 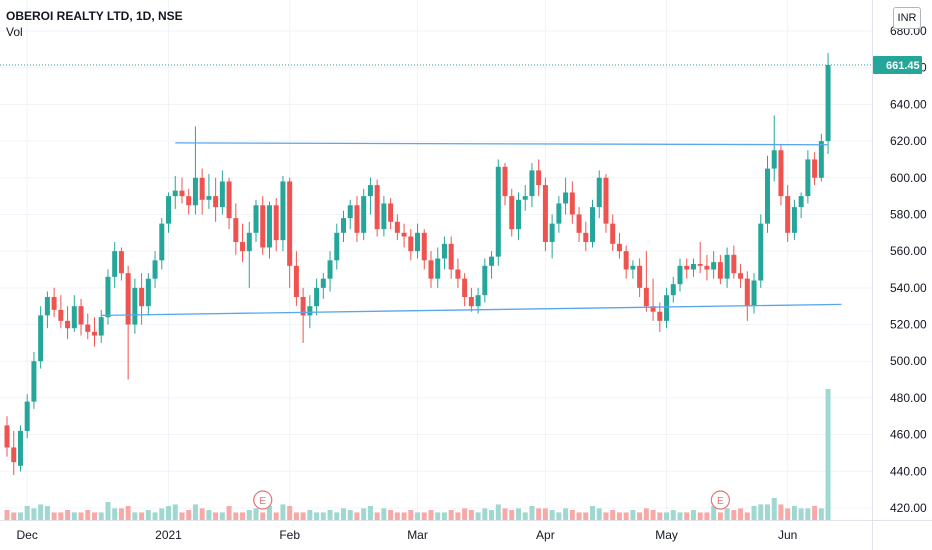 I want to click on volume-label: Vol, so click(x=14, y=32).